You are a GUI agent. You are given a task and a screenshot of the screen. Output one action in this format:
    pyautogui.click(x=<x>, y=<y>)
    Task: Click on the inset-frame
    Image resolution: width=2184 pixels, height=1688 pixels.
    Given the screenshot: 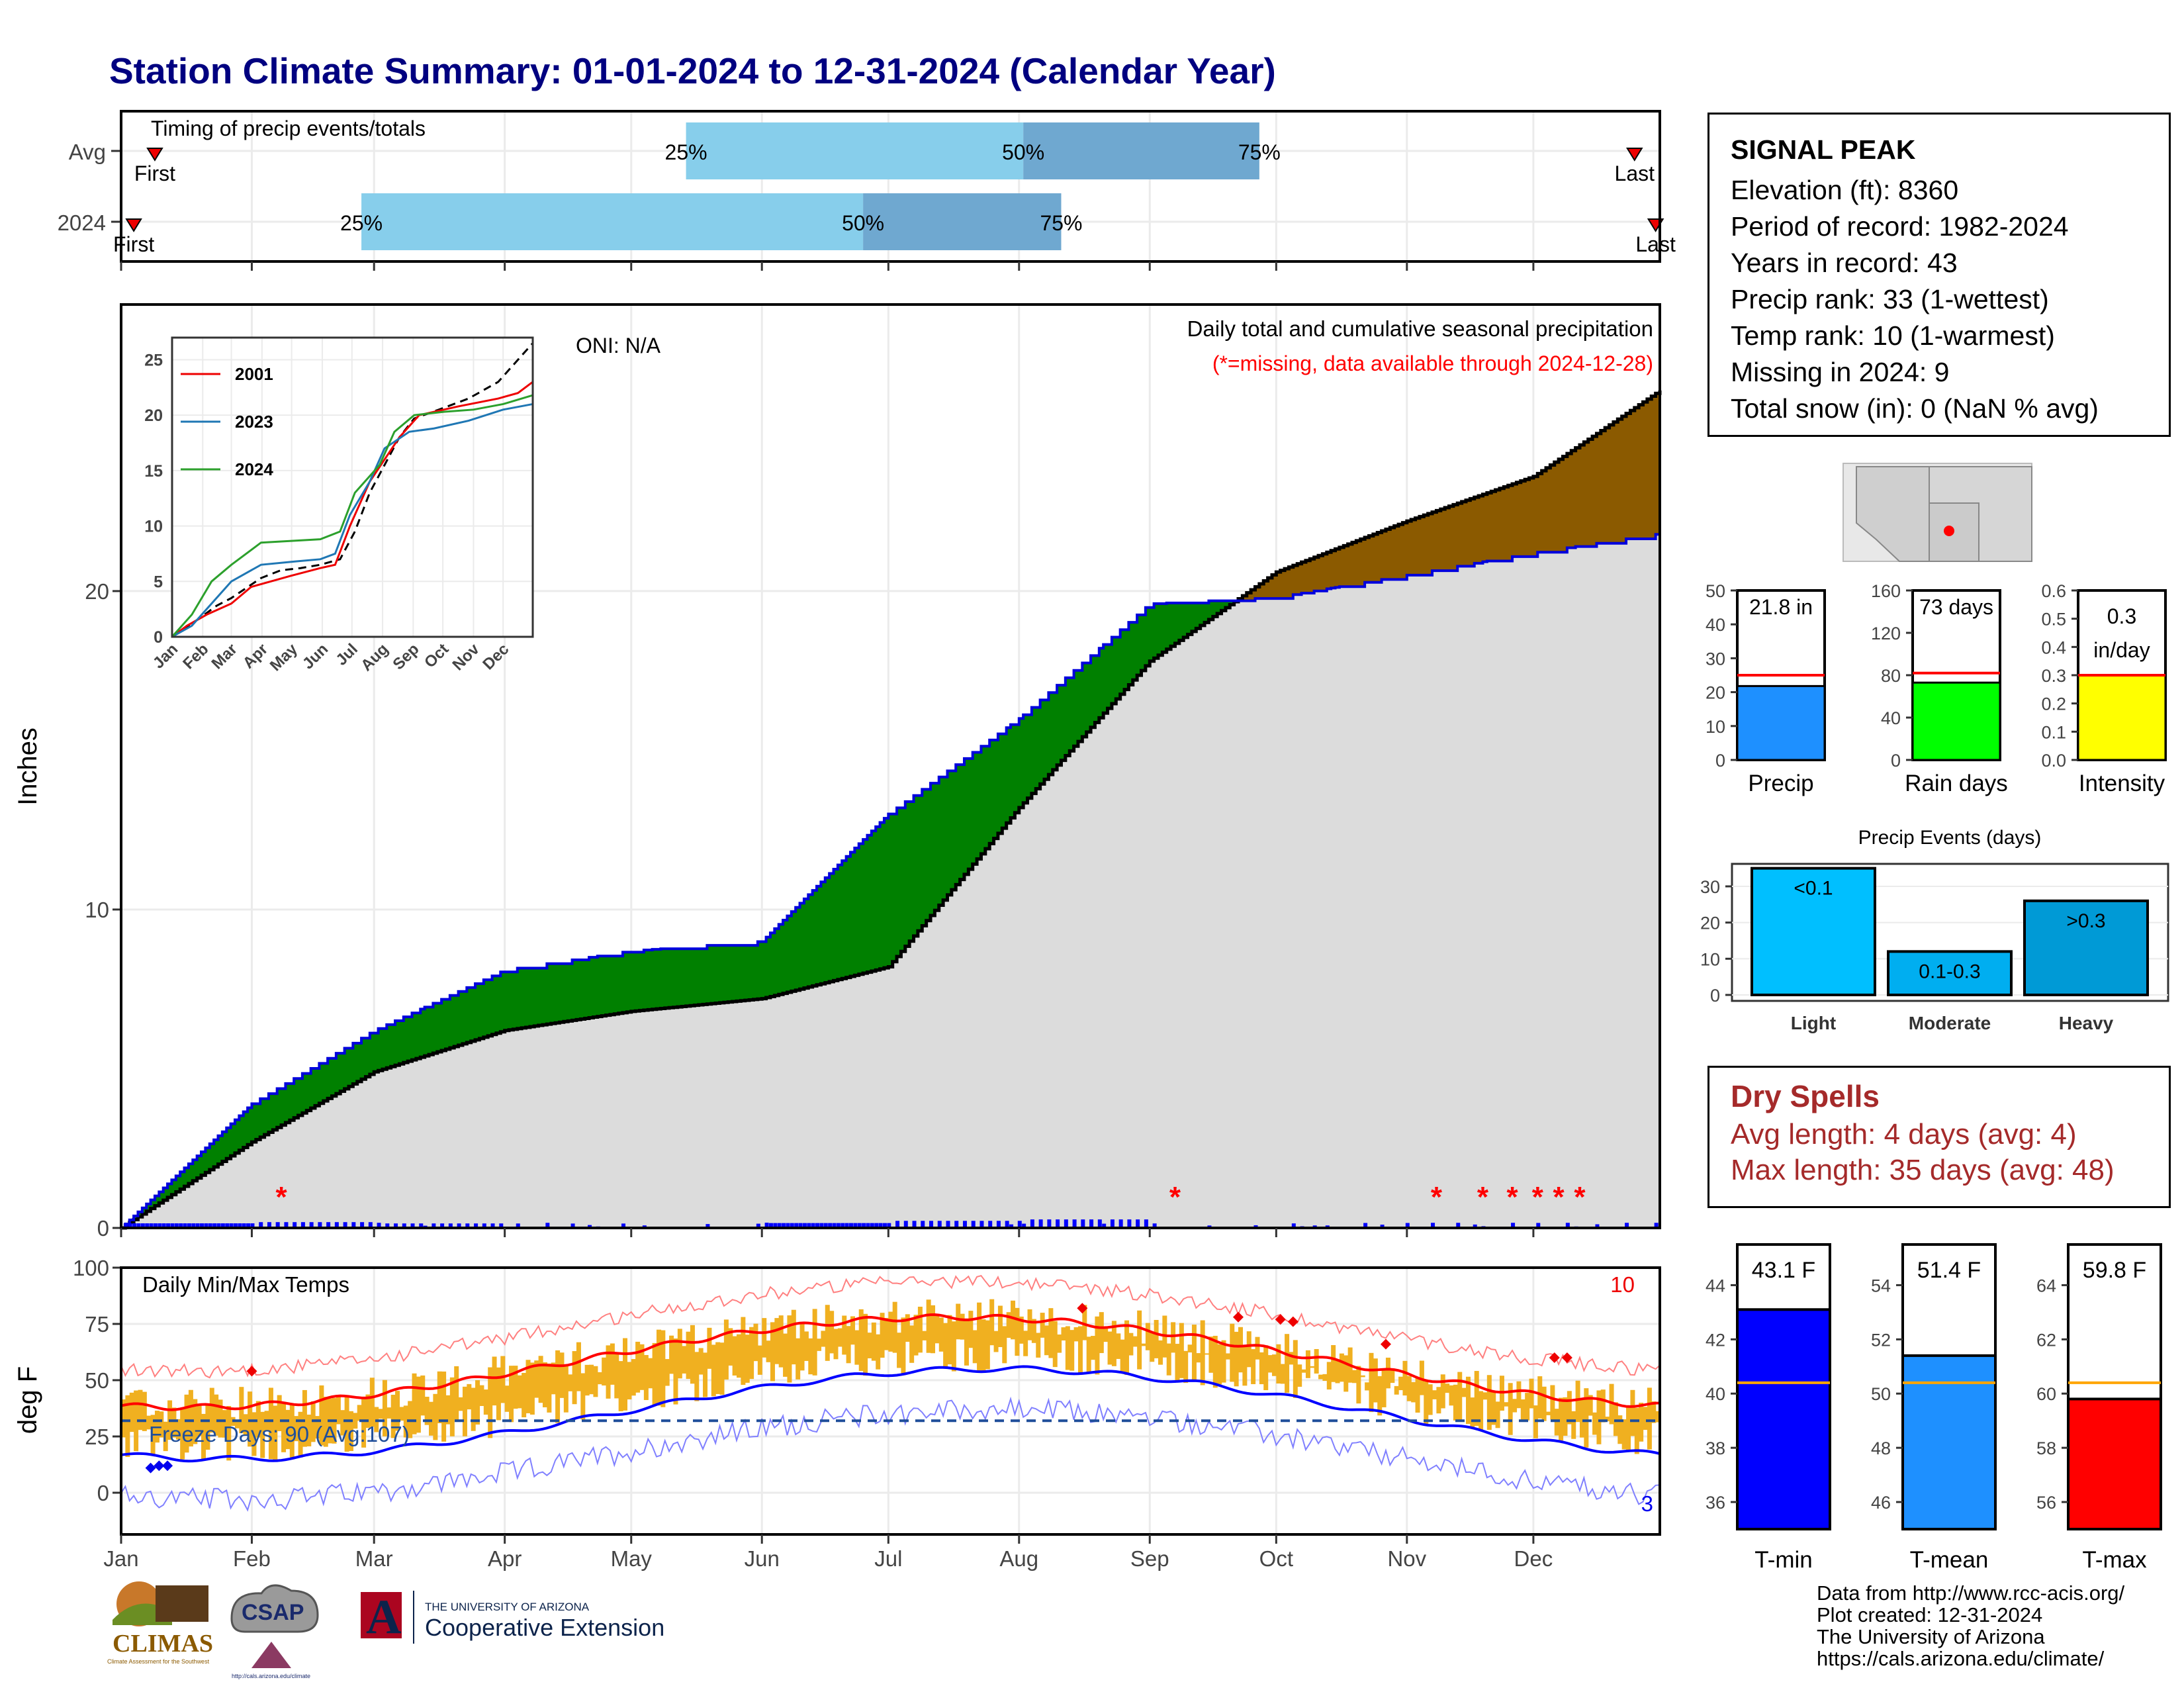 What is the action you would take?
    pyautogui.click(x=353, y=487)
    